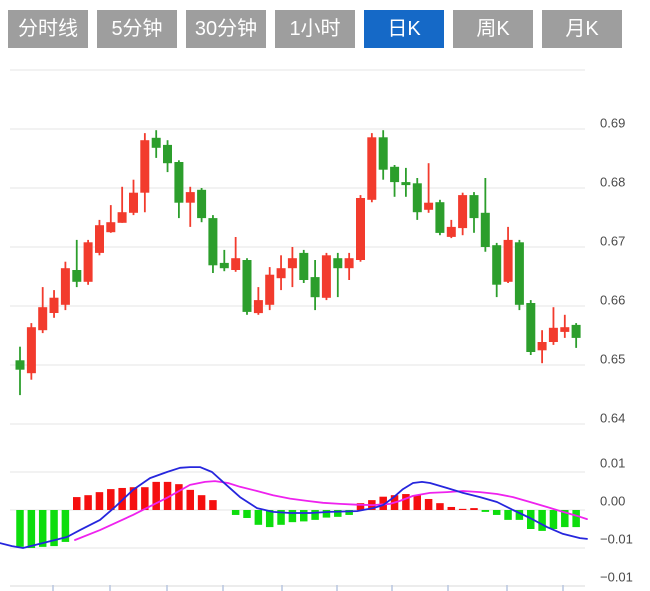 The height and width of the screenshot is (591, 650). I want to click on tab-weekly-k: 周K, so click(493, 29).